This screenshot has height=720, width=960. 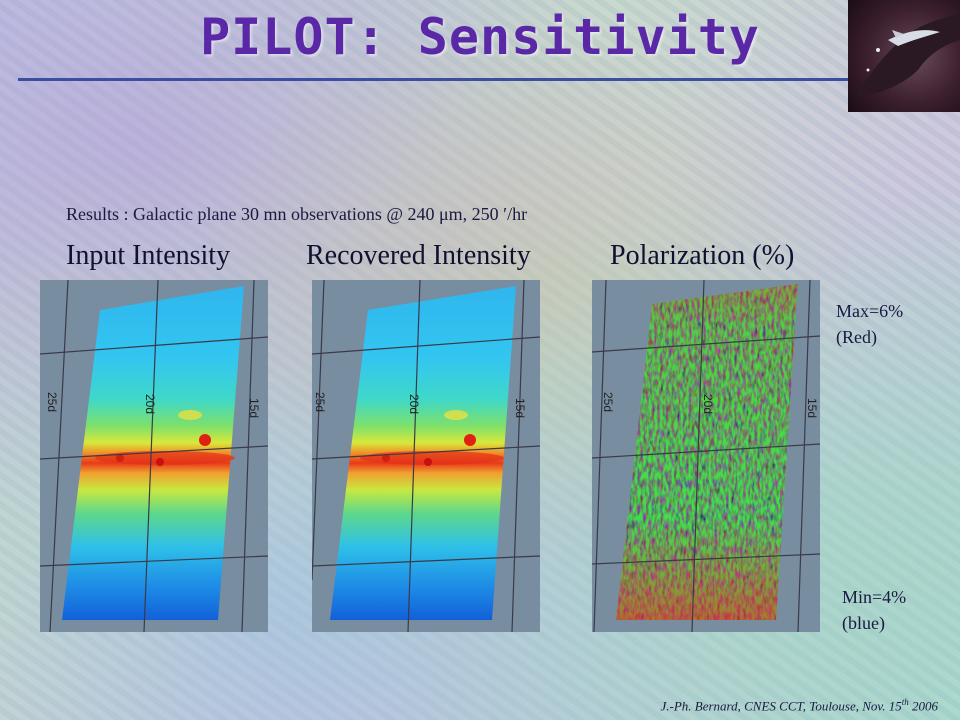 What do you see at coordinates (426, 456) in the screenshot?
I see `recovered-intensity-map: 25d 20d 15d` at bounding box center [426, 456].